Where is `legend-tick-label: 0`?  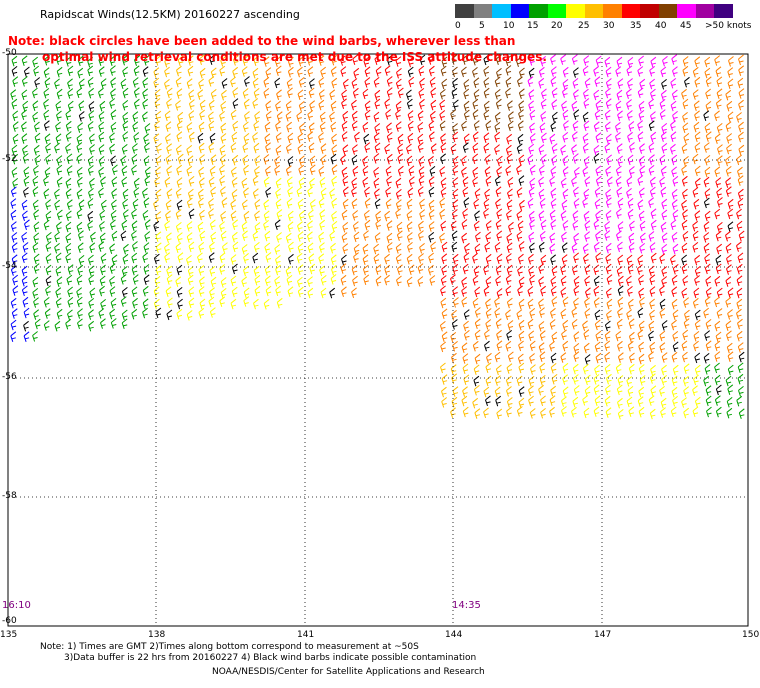
legend-tick-label: 0 is located at coordinates (458, 26).